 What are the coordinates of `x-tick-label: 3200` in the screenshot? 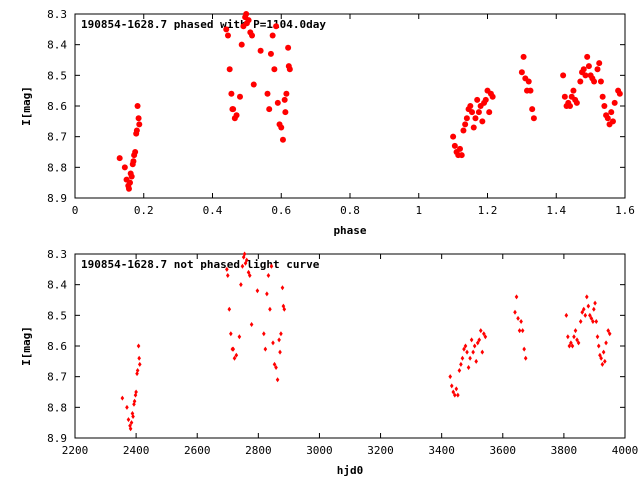 It's located at (380, 450).